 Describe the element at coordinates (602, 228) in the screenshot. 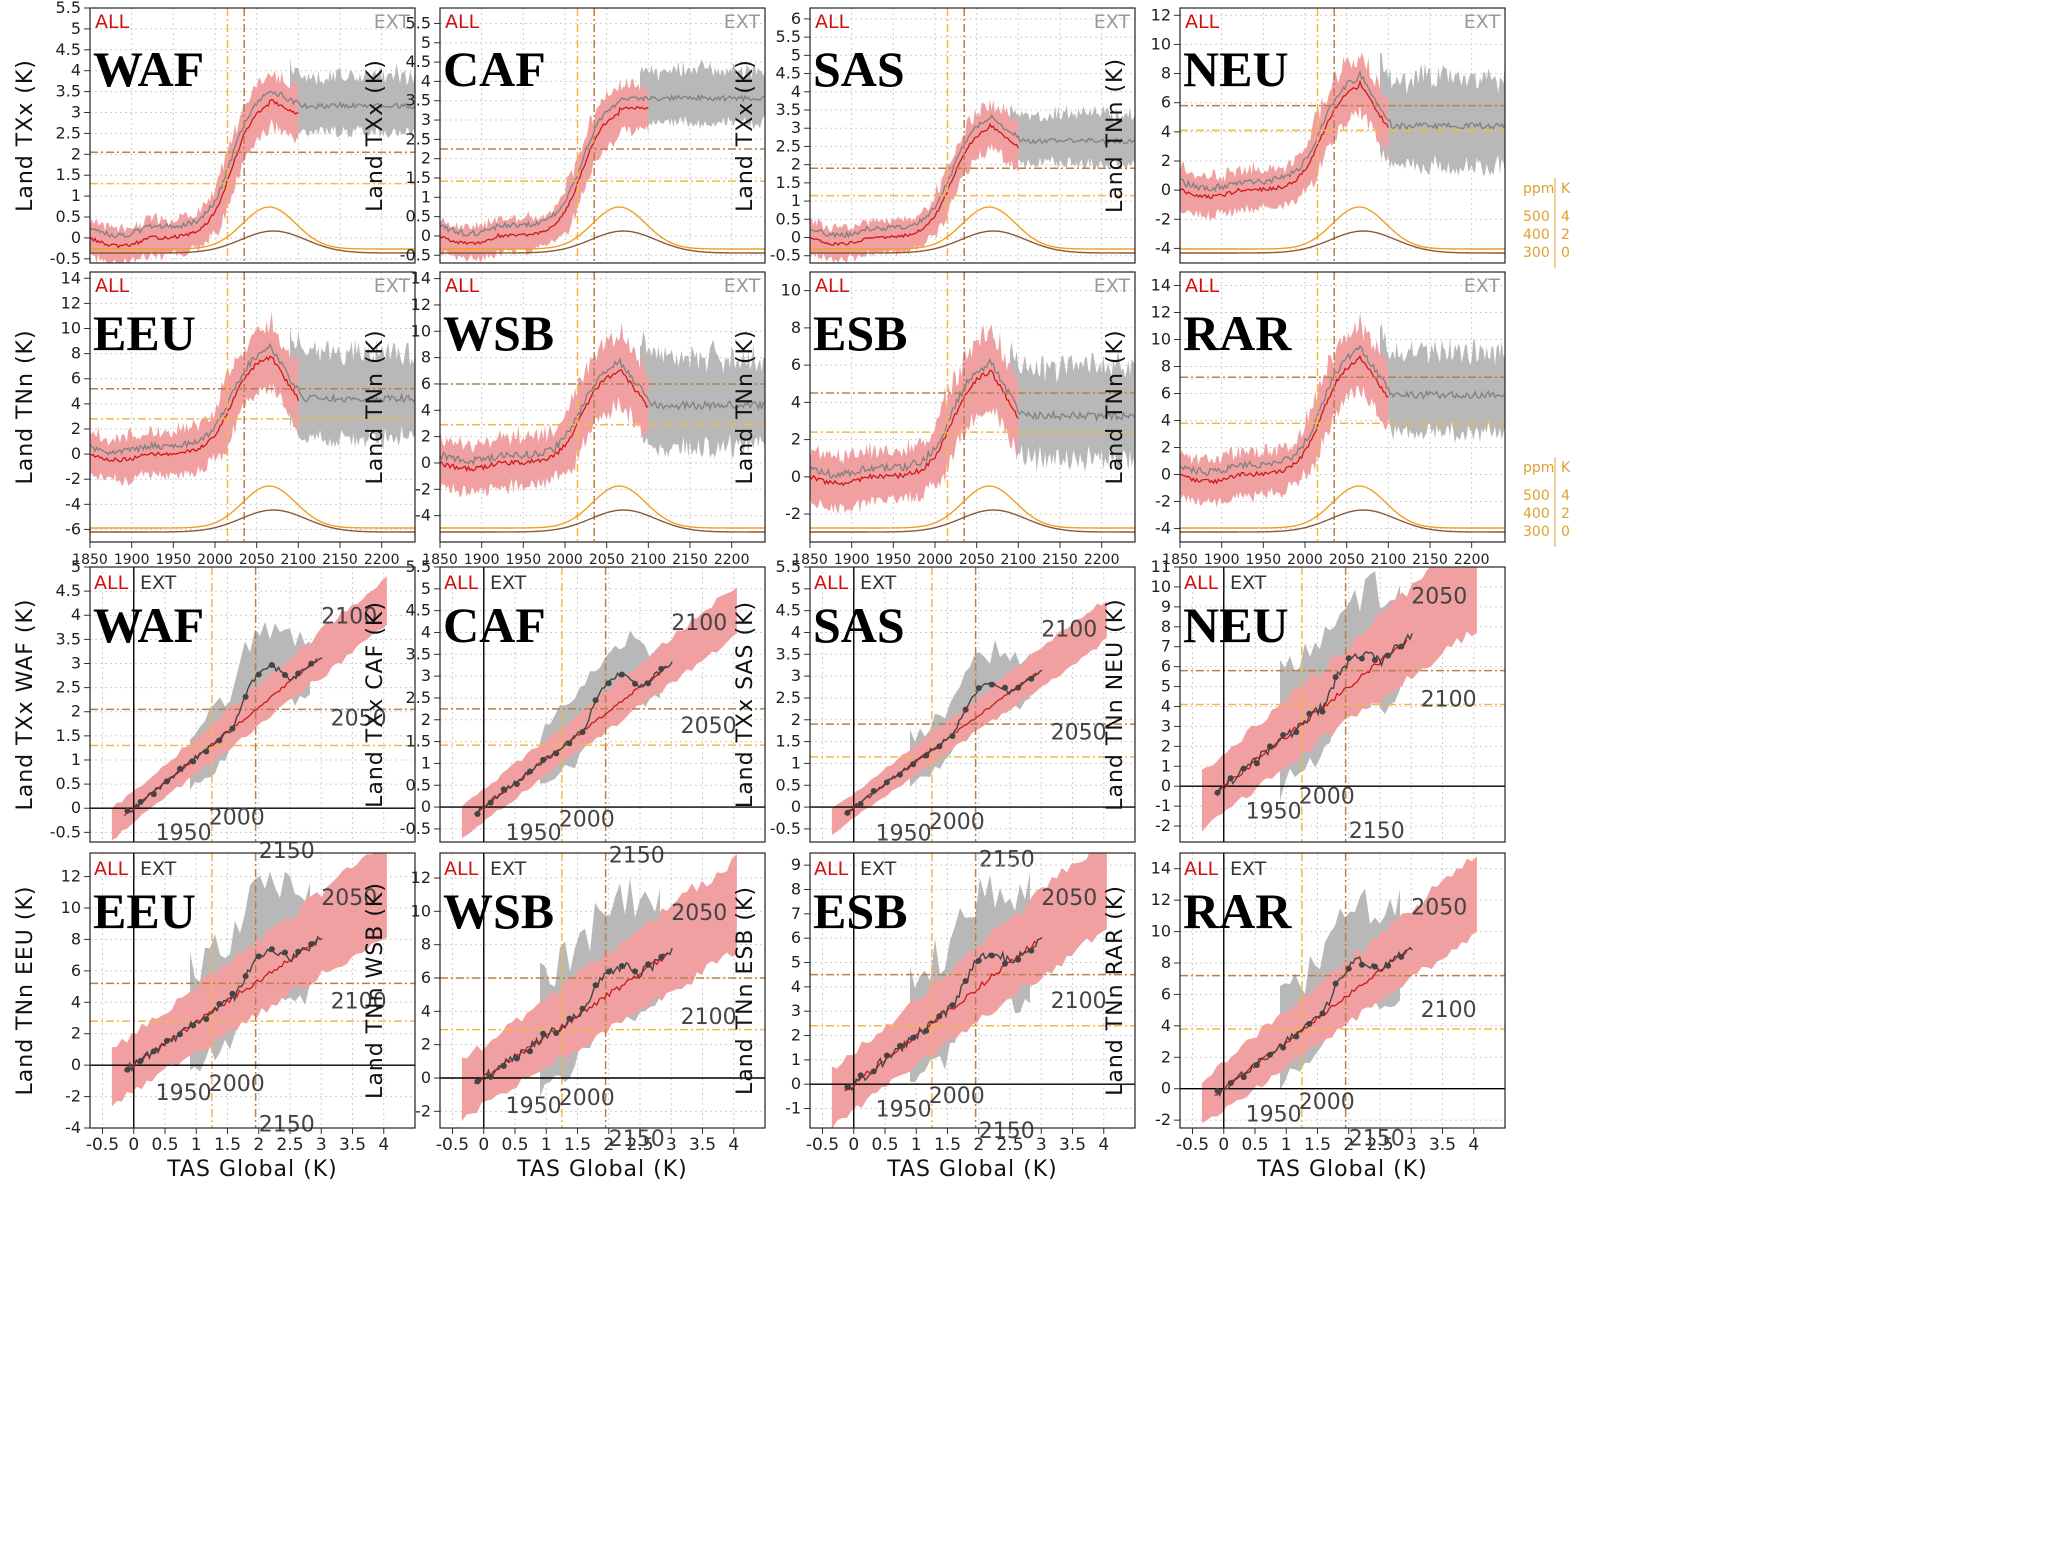

I see `co2-concentration-line` at that location.